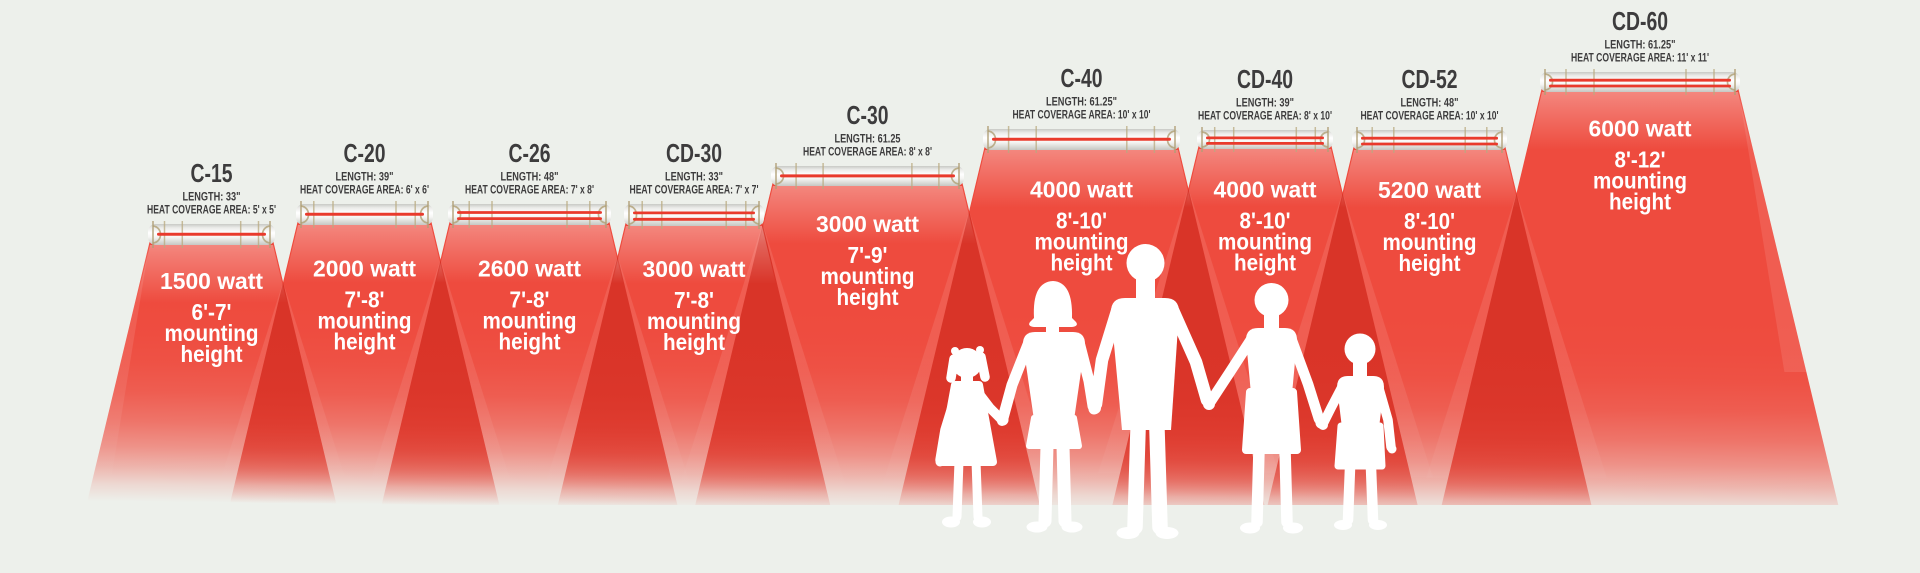  I want to click on svg-text: CD-40, so click(1265, 79).